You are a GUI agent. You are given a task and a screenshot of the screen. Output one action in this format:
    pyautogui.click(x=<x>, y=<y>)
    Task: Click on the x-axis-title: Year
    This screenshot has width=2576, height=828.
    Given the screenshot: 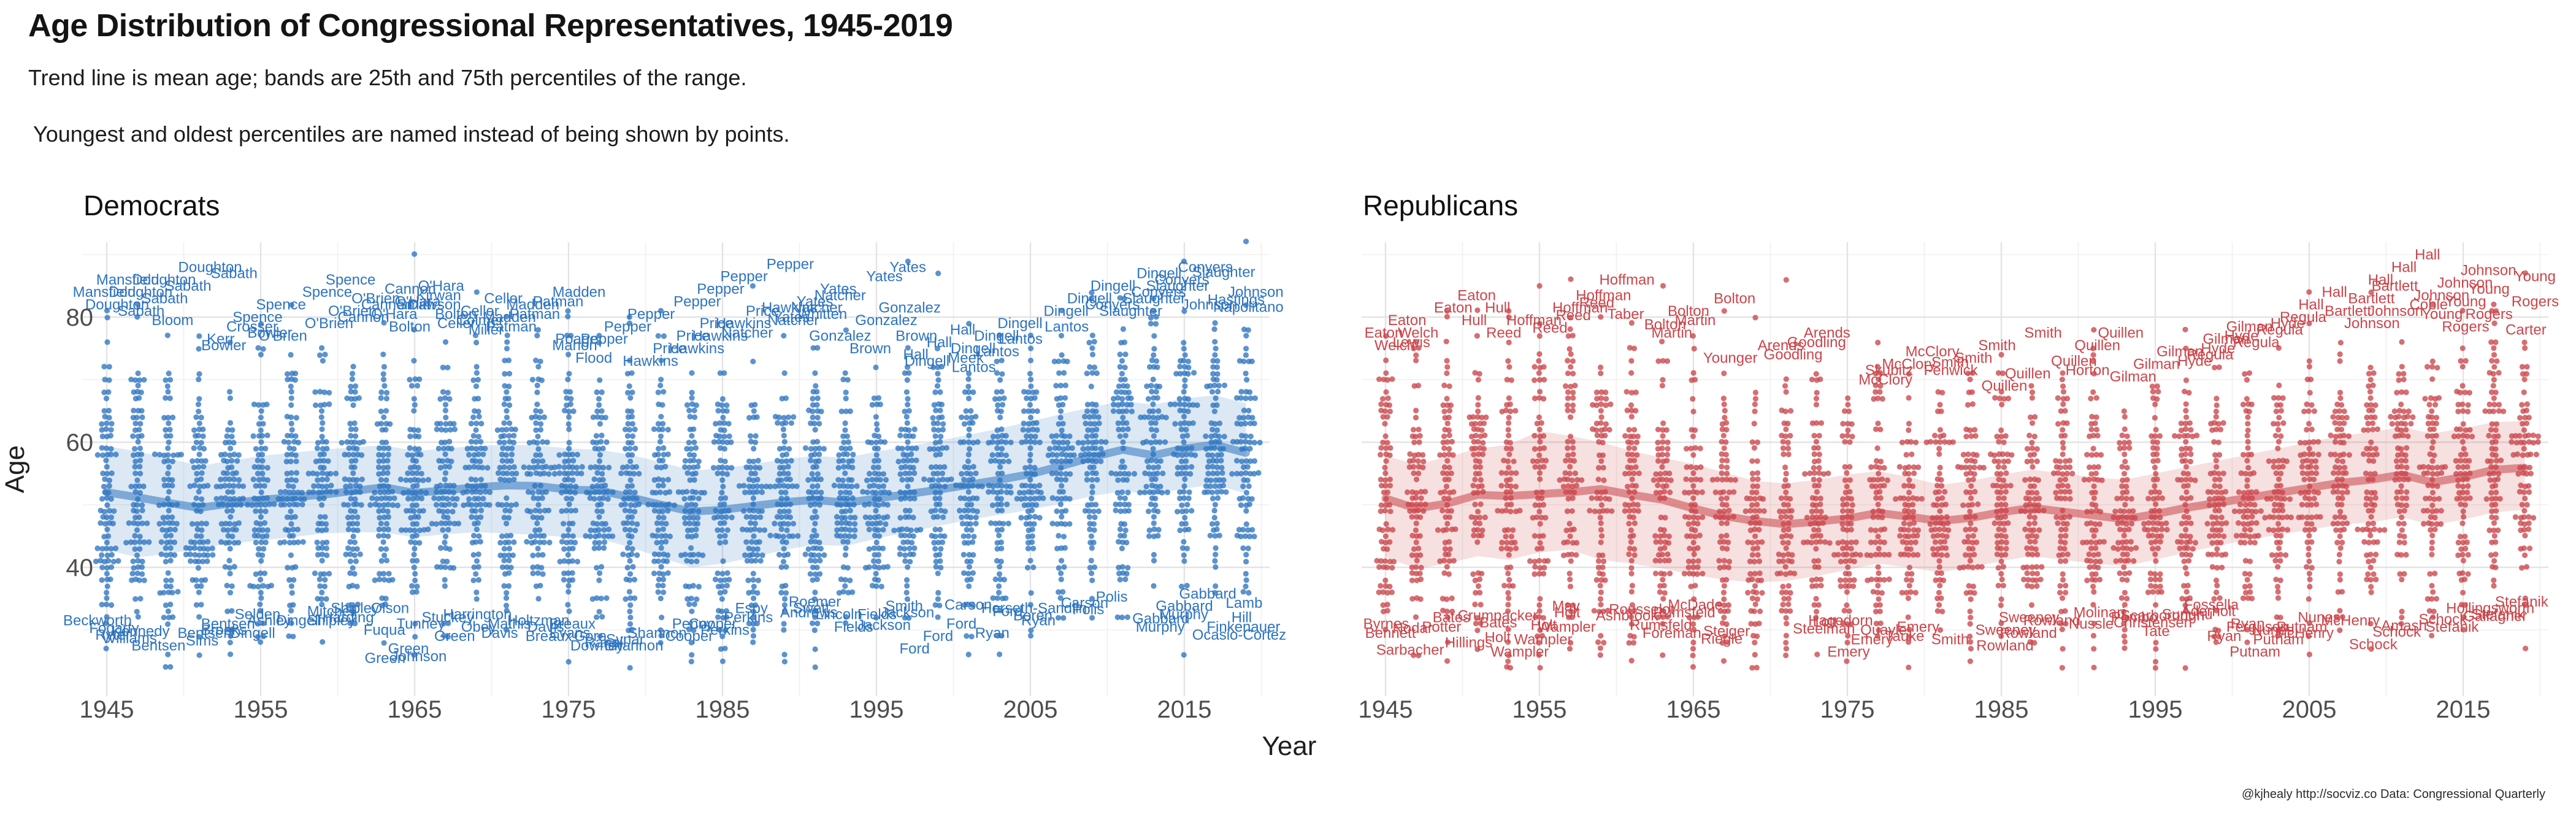 What is the action you would take?
    pyautogui.click(x=1289, y=746)
    